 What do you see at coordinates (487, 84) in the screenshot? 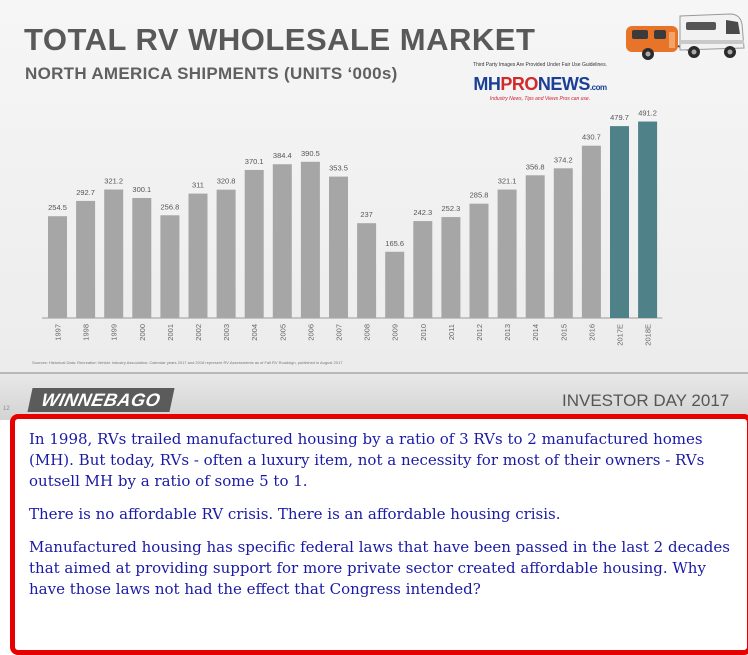
I see `logo-mh: MH` at bounding box center [487, 84].